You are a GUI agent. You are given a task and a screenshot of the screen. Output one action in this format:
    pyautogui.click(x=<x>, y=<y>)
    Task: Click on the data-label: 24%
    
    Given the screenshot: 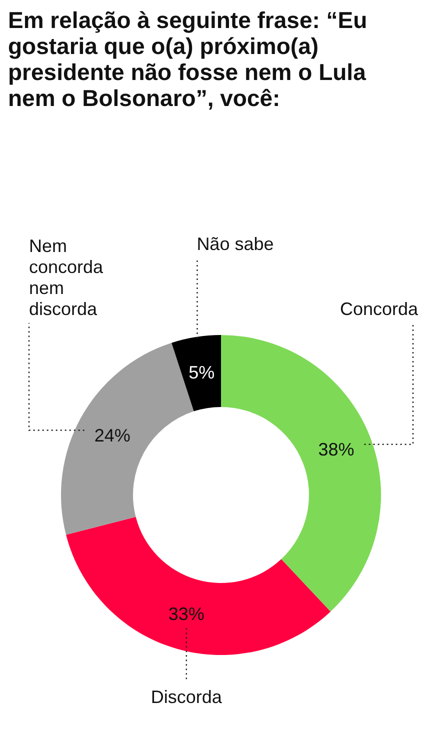 What is the action you would take?
    pyautogui.click(x=112, y=435)
    